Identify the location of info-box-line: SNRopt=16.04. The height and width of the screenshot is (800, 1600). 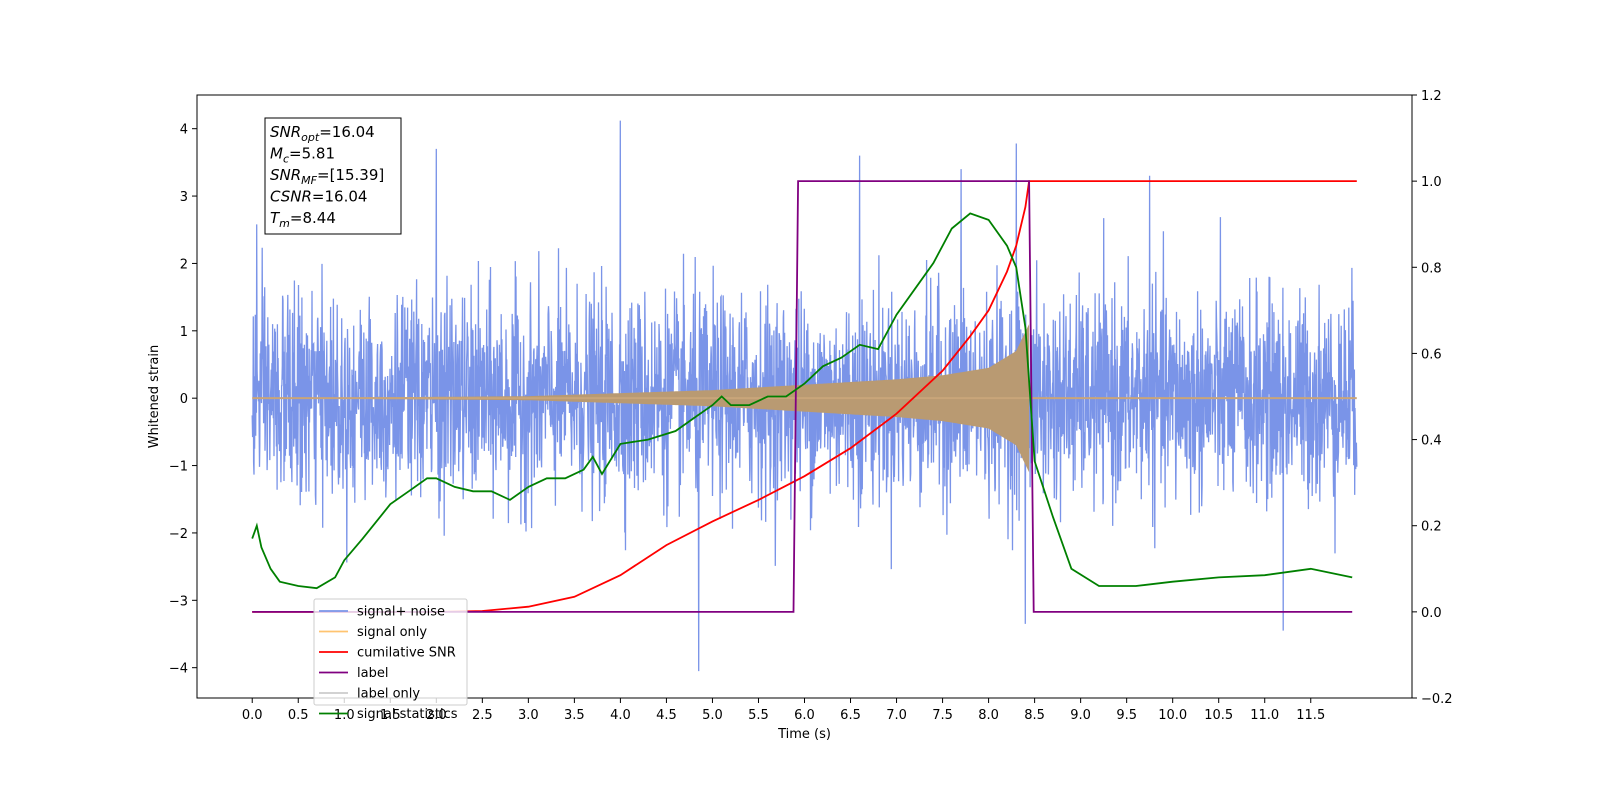
(322, 133).